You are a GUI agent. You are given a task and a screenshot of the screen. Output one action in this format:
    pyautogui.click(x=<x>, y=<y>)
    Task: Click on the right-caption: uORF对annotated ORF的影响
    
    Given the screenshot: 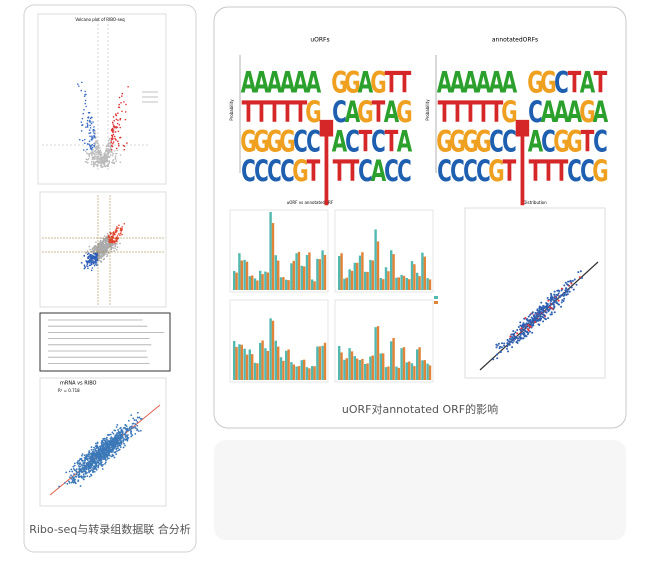 What is the action you would take?
    pyautogui.click(x=420, y=409)
    